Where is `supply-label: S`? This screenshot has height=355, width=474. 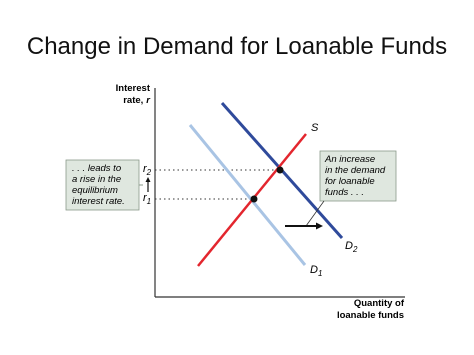 supply-label: S is located at coordinates (315, 128).